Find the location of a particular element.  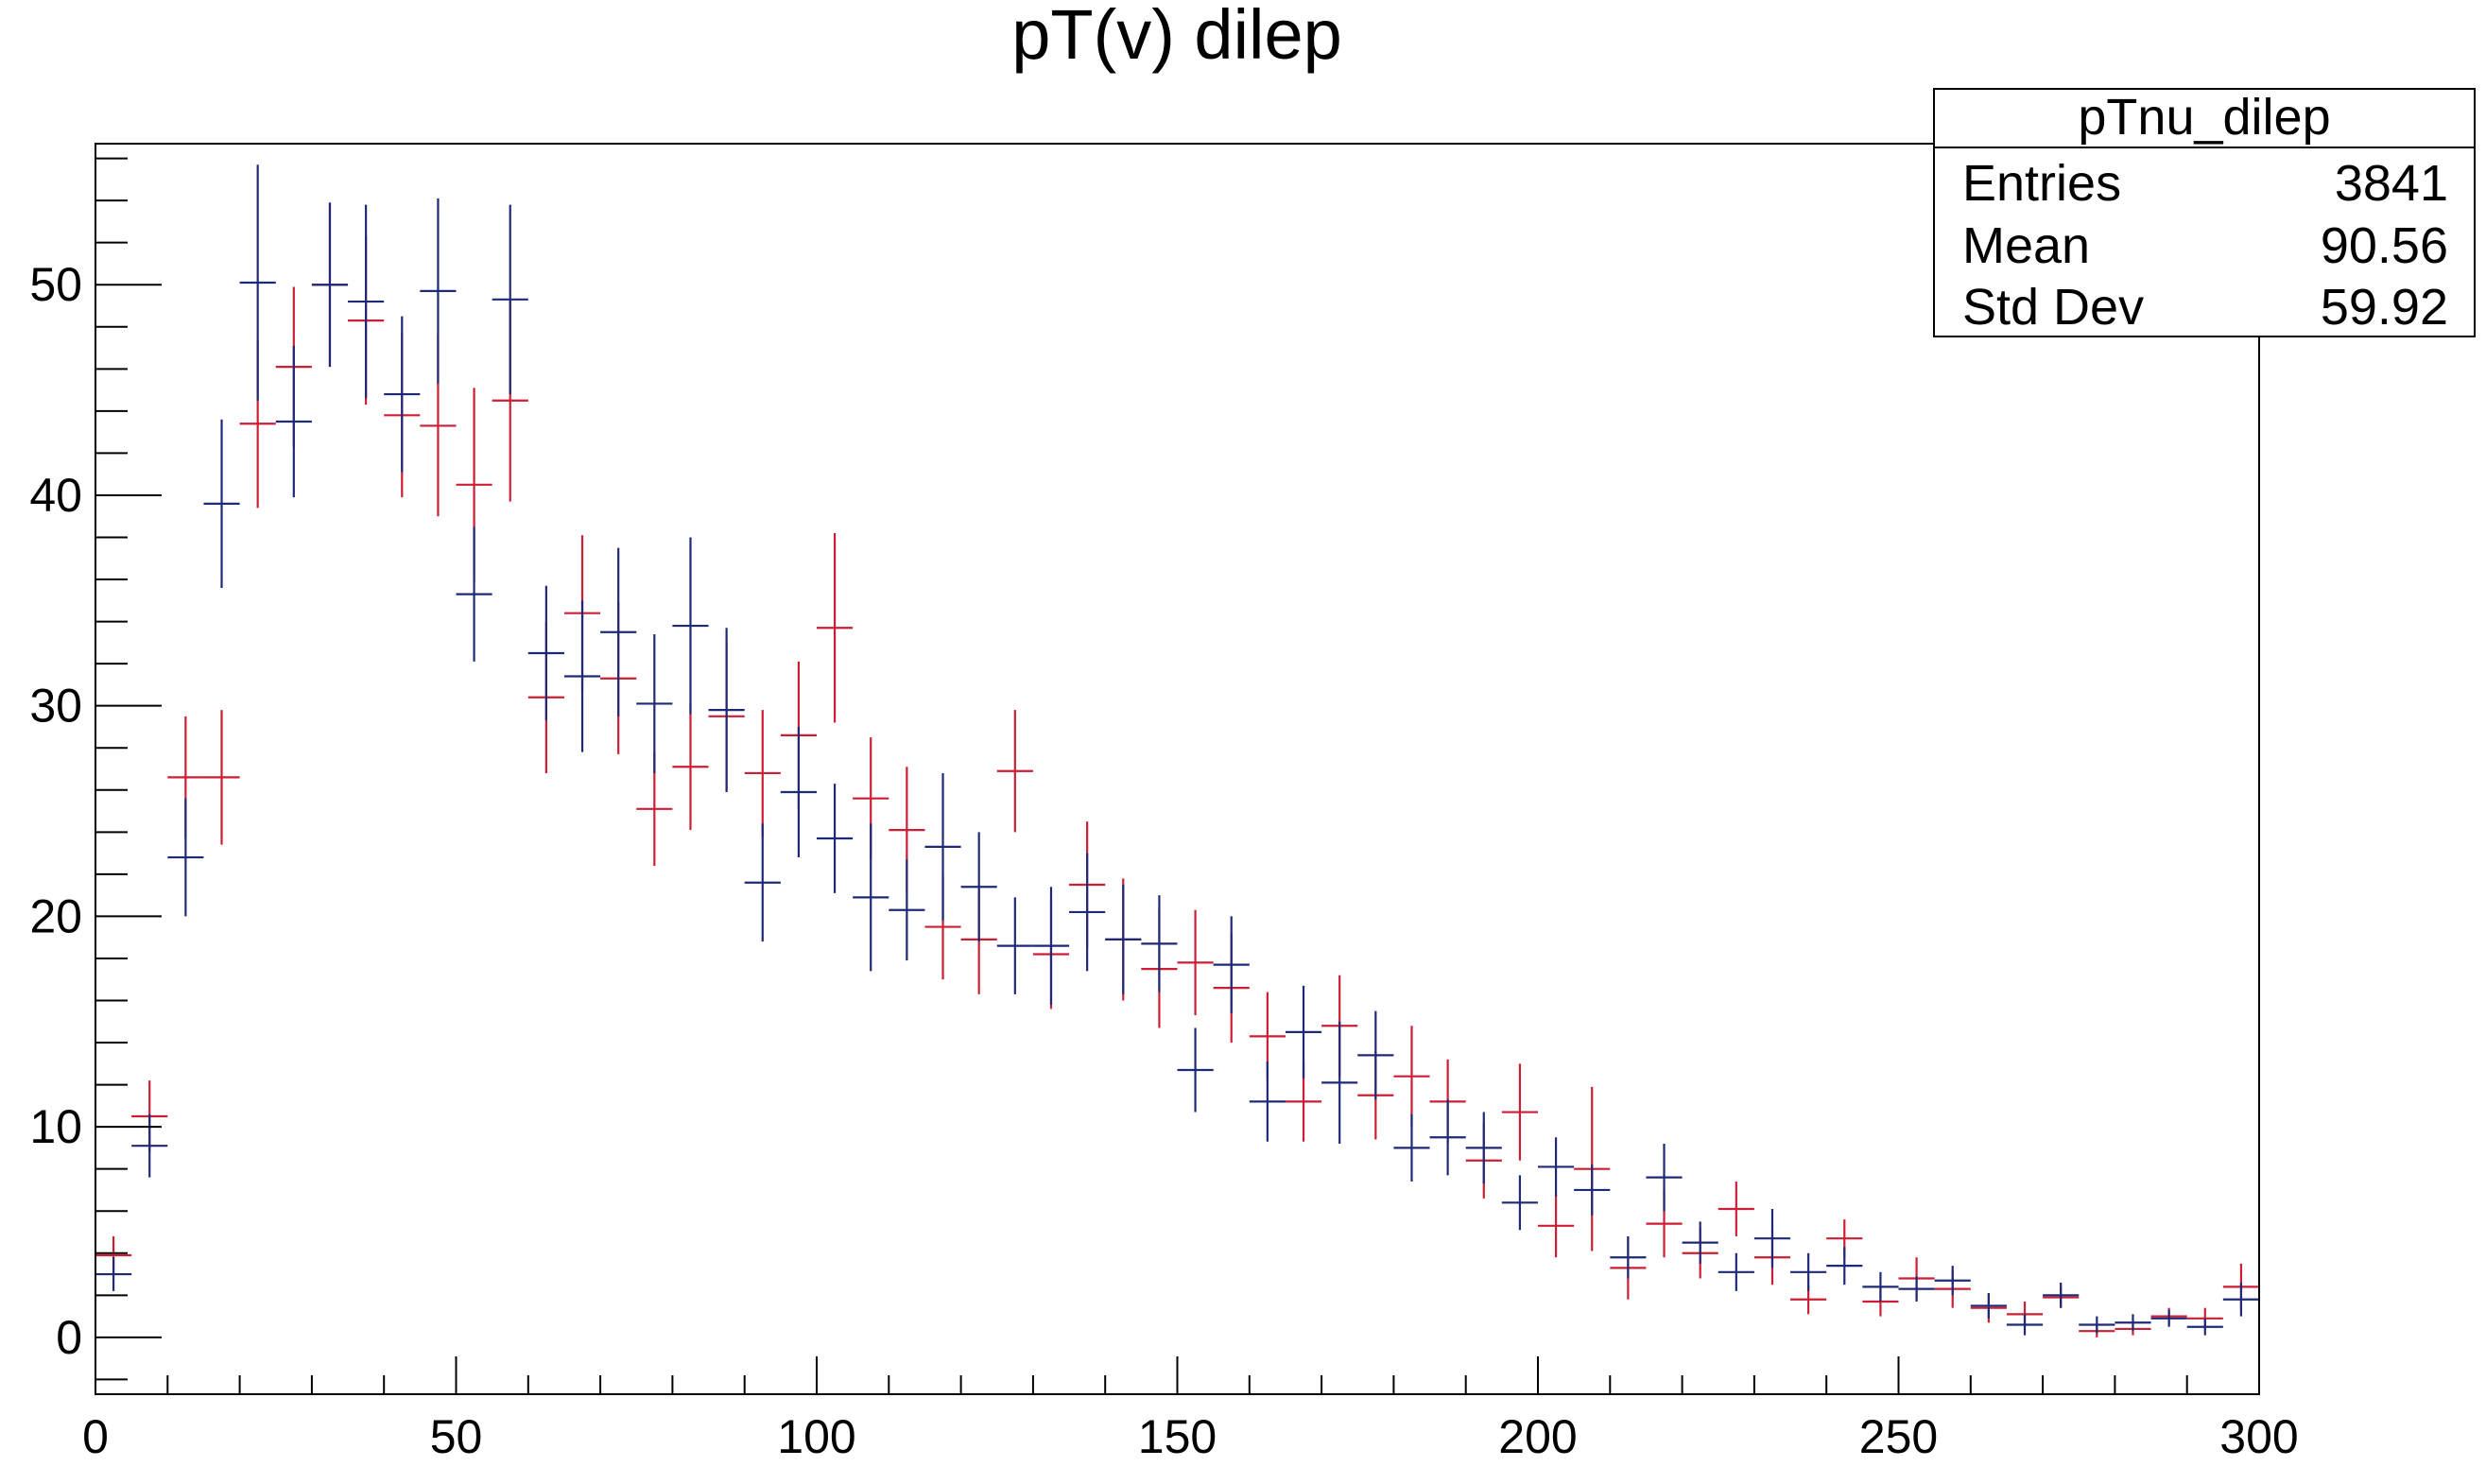

stats-stddev-label: Std Dev is located at coordinates (2053, 307).